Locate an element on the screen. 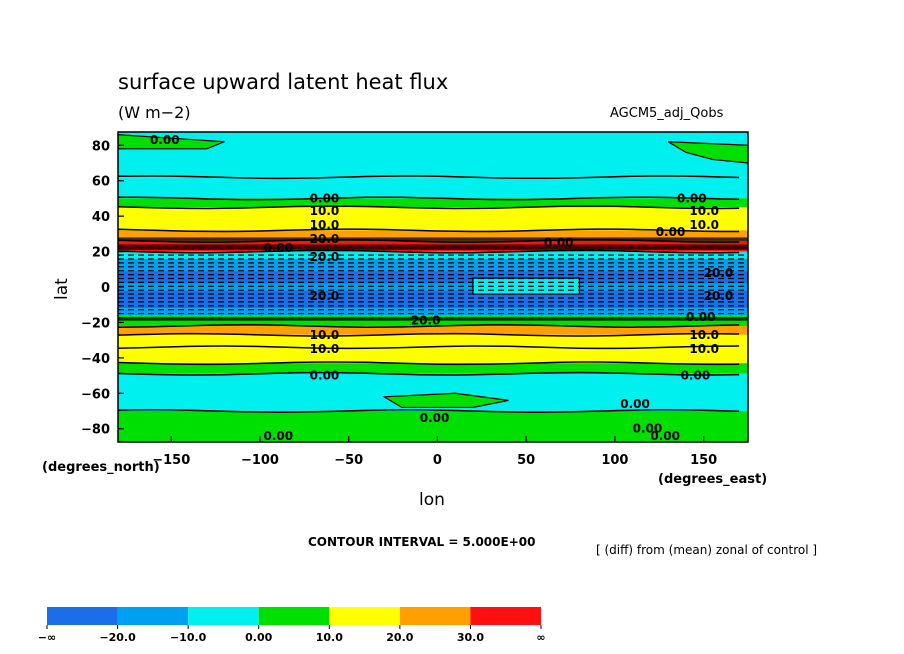  x-unit-label: (degrees_east) is located at coordinates (713, 479).